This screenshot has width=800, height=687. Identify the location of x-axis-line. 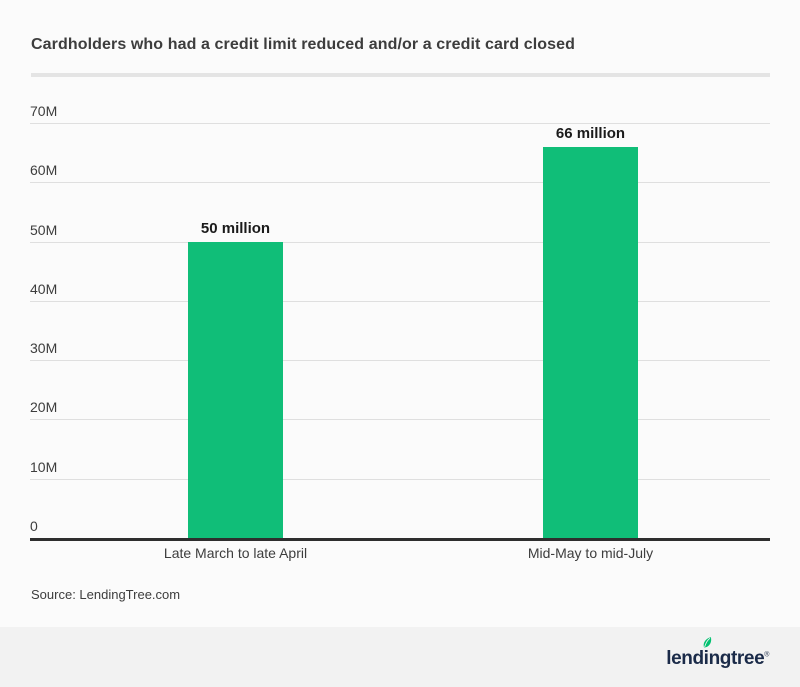
(400, 539).